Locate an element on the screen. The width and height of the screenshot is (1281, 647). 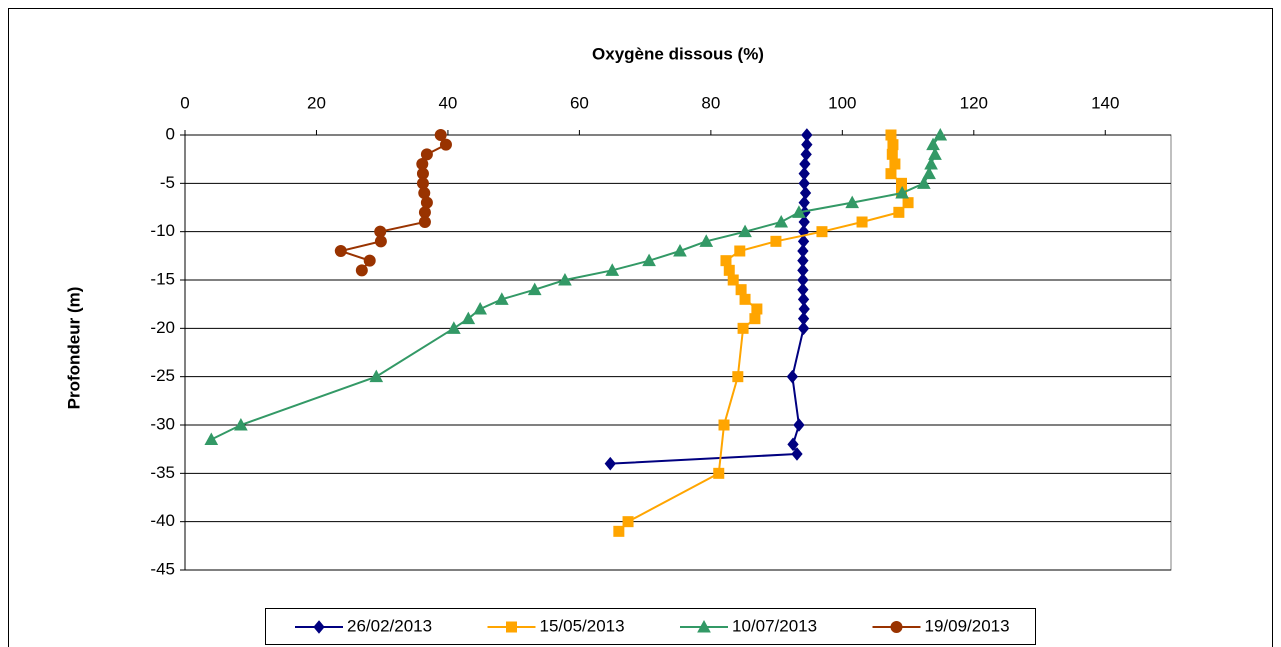
x-tick-label: 0 is located at coordinates (184, 102).